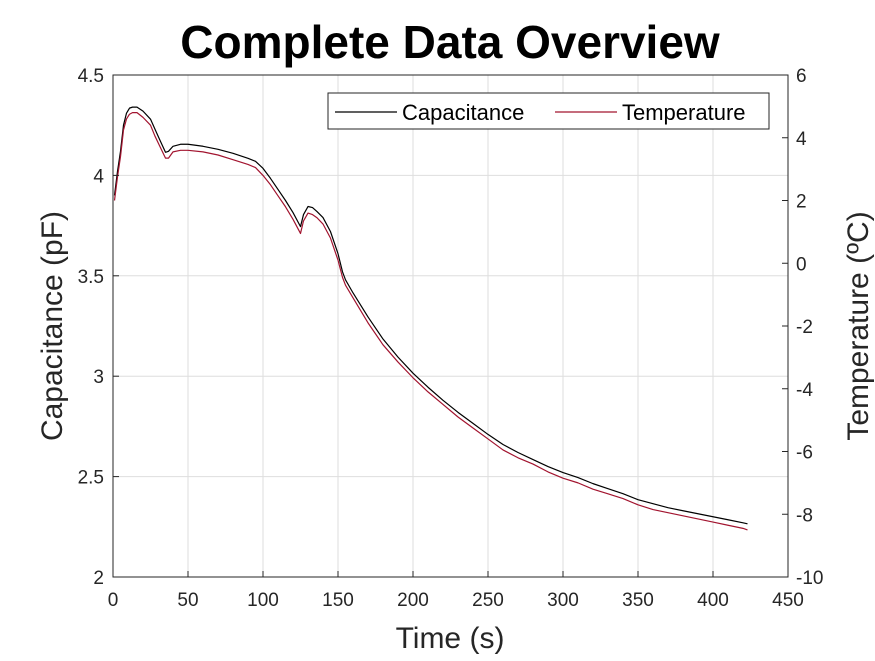 The image size is (875, 661). Describe the element at coordinates (804, 390) in the screenshot. I see `y-right-tick-label: -4` at that location.